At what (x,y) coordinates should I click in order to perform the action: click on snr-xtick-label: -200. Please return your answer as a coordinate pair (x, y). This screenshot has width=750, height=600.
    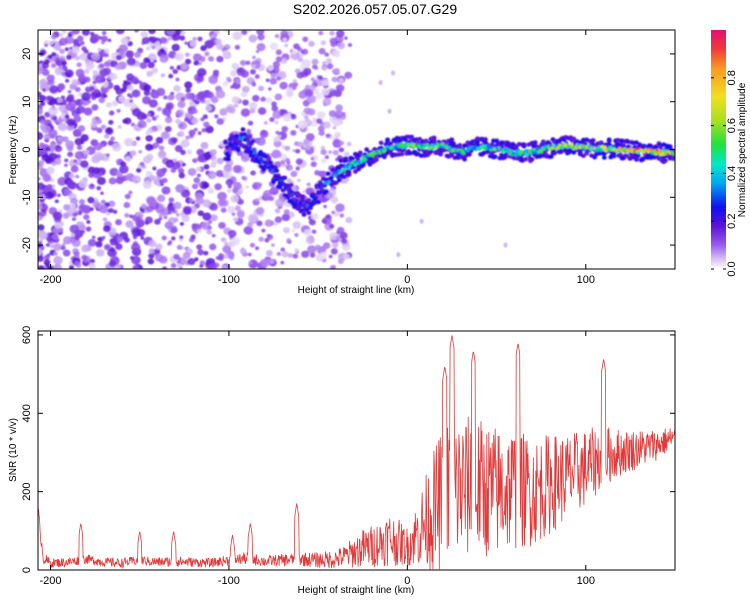
    Looking at the image, I should click on (50, 581).